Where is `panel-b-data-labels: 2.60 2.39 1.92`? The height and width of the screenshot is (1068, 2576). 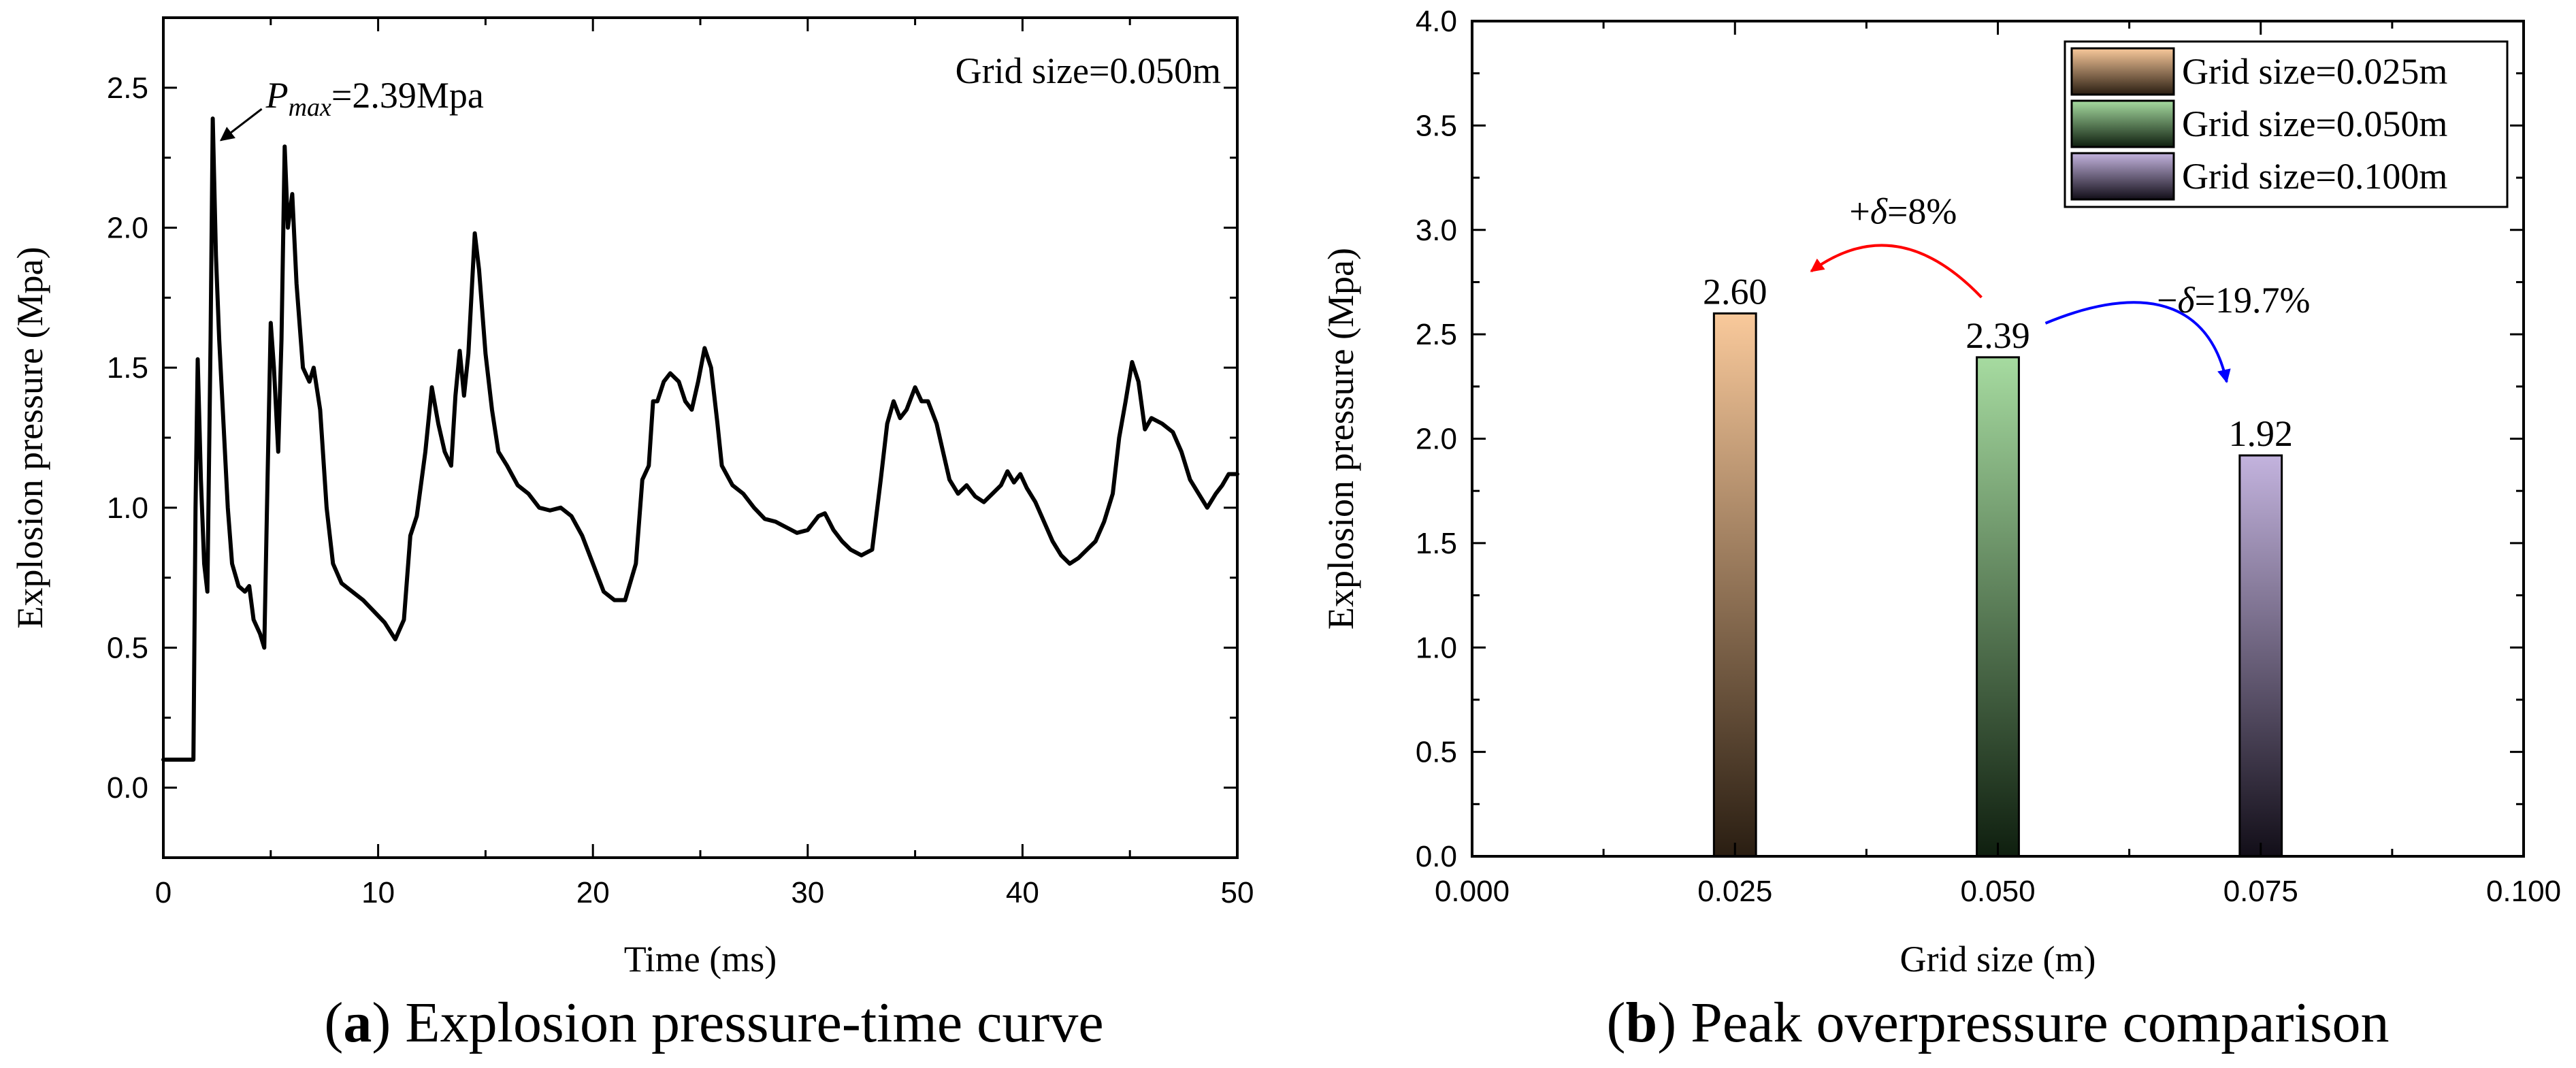
panel-b-data-labels: 2.60 2.39 1.92 is located at coordinates (1998, 362).